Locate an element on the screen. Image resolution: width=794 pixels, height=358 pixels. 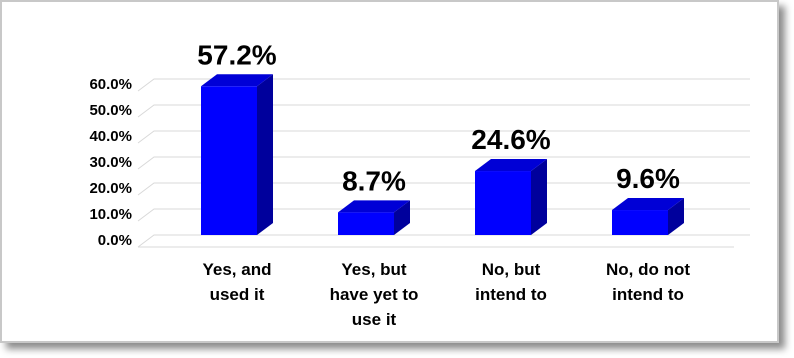
y-tick-label: 40.0% is located at coordinates (110, 136).